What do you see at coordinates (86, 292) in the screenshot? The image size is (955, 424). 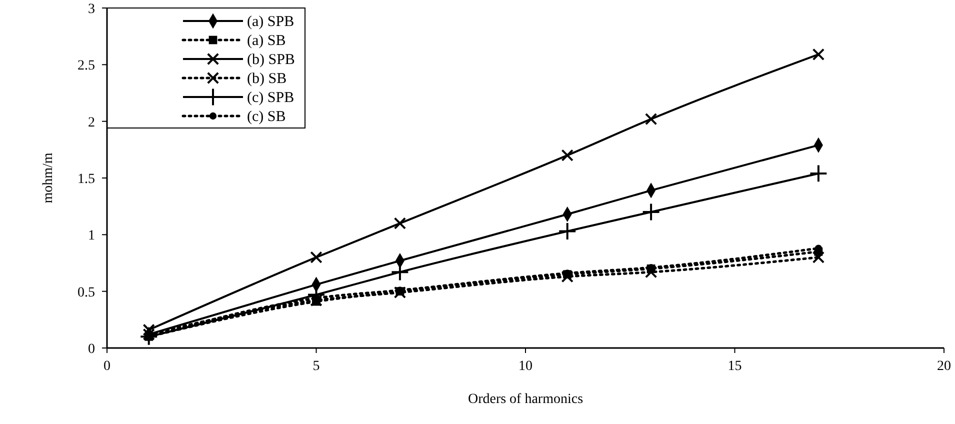 I see `y-tick-label: 0.5` at bounding box center [86, 292].